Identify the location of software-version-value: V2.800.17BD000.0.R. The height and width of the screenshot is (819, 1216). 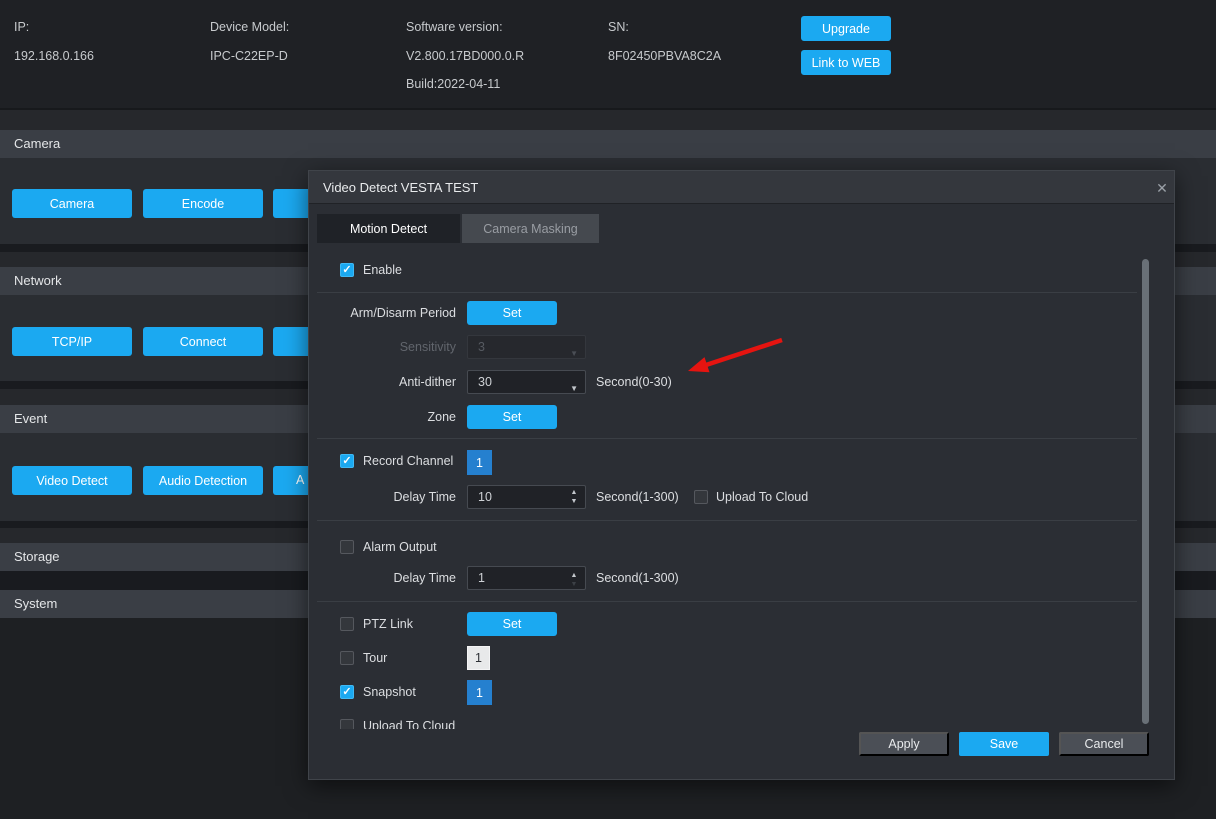
(465, 56).